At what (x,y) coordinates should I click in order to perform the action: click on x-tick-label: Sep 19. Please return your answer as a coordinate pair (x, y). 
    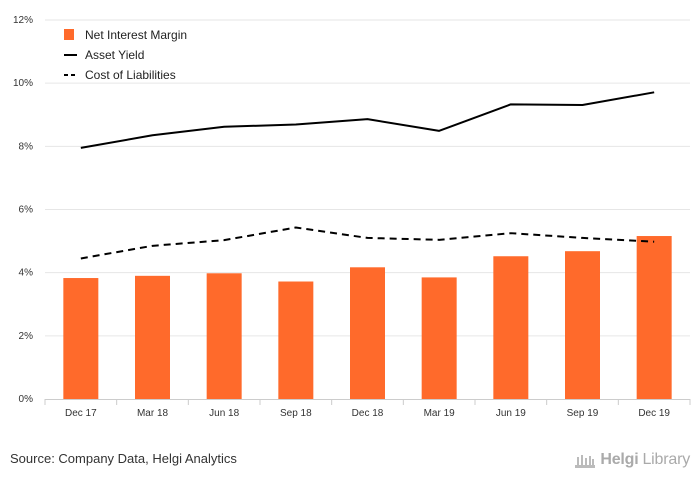
    Looking at the image, I should click on (583, 413).